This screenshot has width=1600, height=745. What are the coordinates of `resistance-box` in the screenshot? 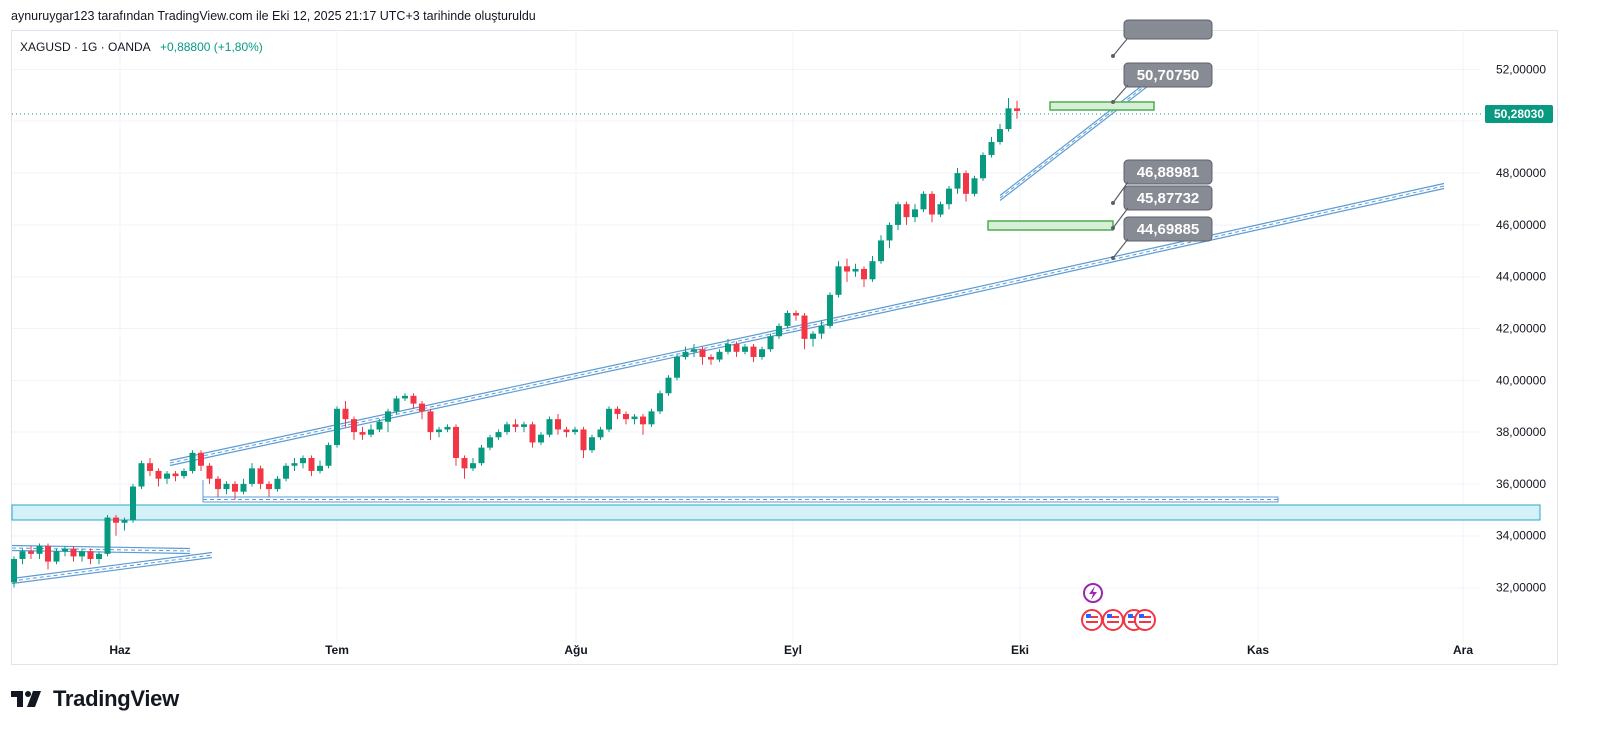 It's located at (1102, 106).